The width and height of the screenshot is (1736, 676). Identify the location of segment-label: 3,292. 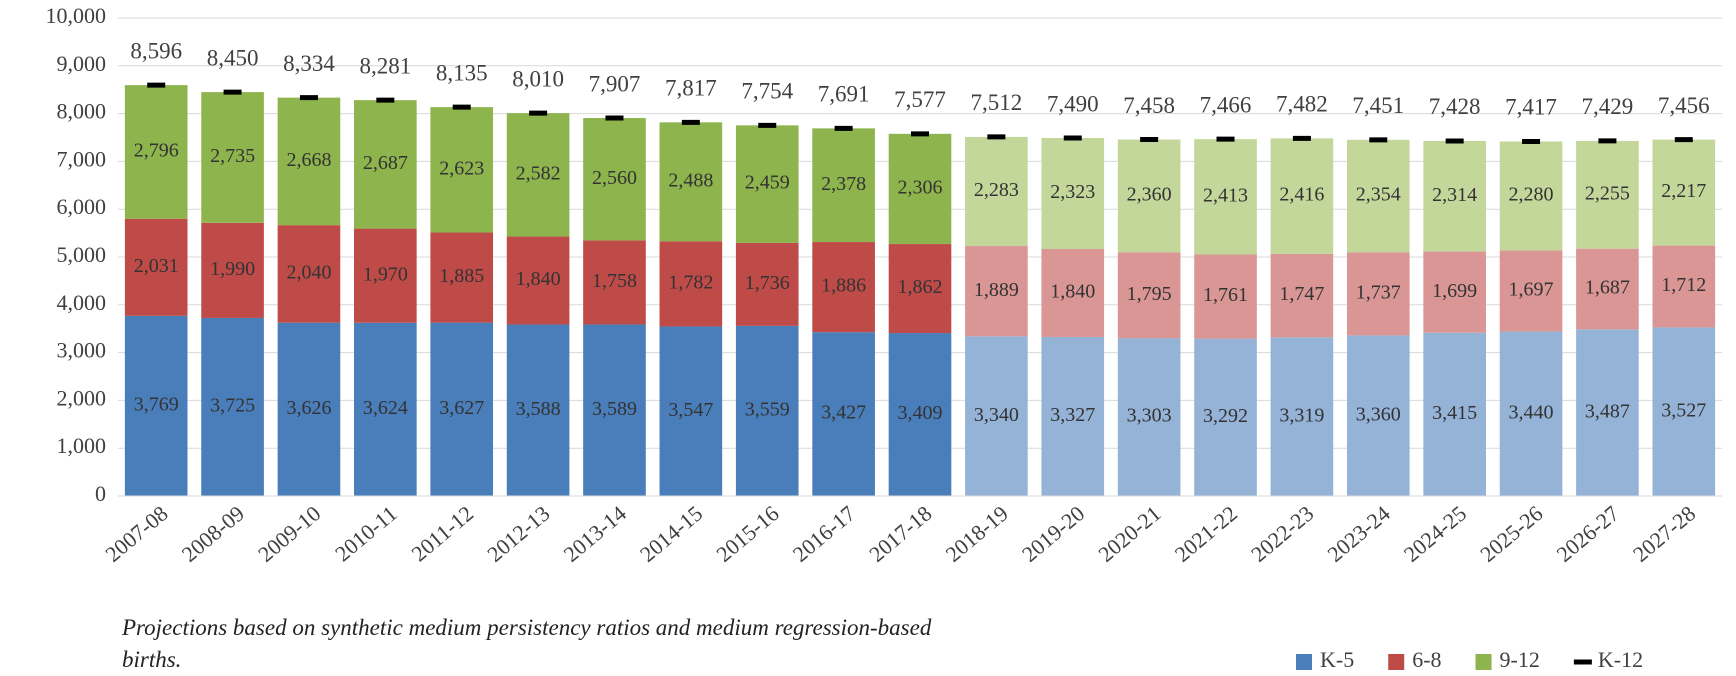
(1225, 416).